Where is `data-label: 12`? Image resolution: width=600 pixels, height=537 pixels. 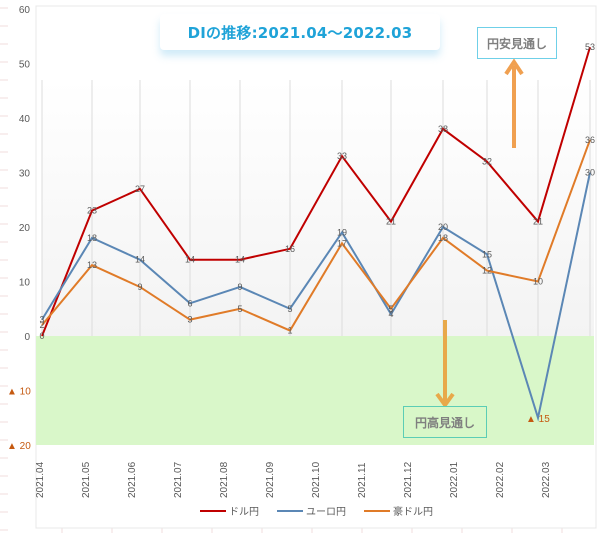
data-label: 12 is located at coordinates (487, 271).